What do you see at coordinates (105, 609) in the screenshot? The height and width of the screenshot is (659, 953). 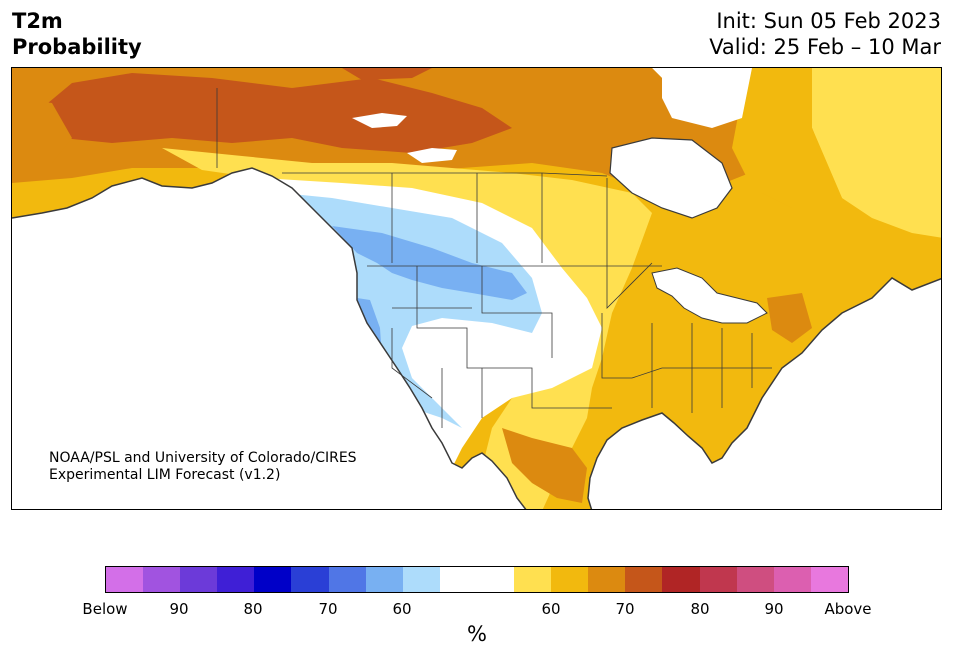 I see `colorbar-label-below: Below` at bounding box center [105, 609].